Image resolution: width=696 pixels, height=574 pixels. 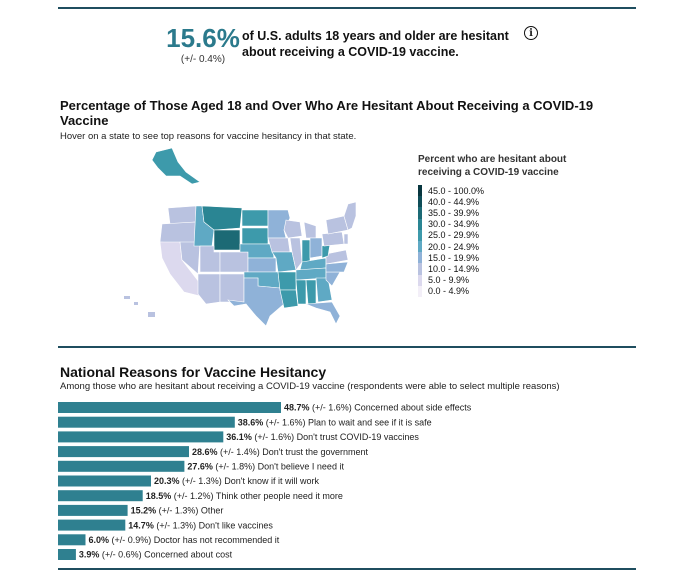 What do you see at coordinates (347, 569) in the screenshot?
I see `bottom-divider` at bounding box center [347, 569].